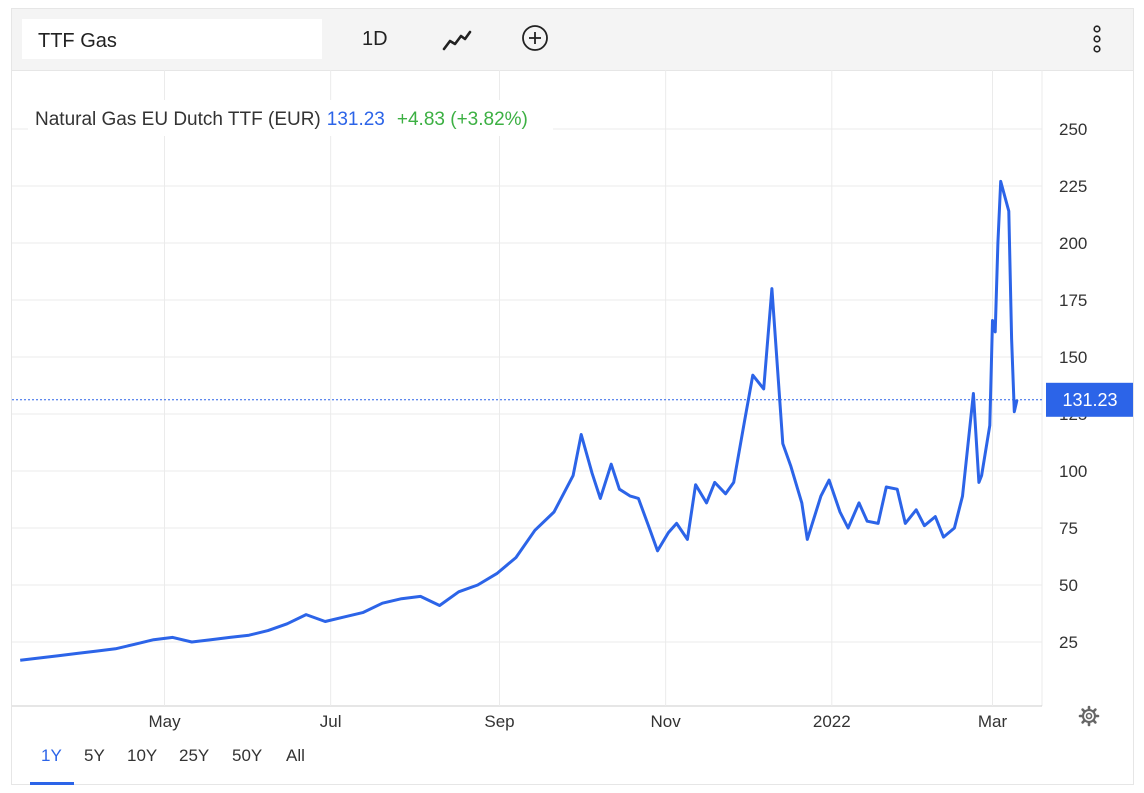 Image resolution: width=1144 pixels, height=793 pixels. I want to click on range-selector: 1Y 5Y 10Y 25Y 50Y All, so click(212, 758).